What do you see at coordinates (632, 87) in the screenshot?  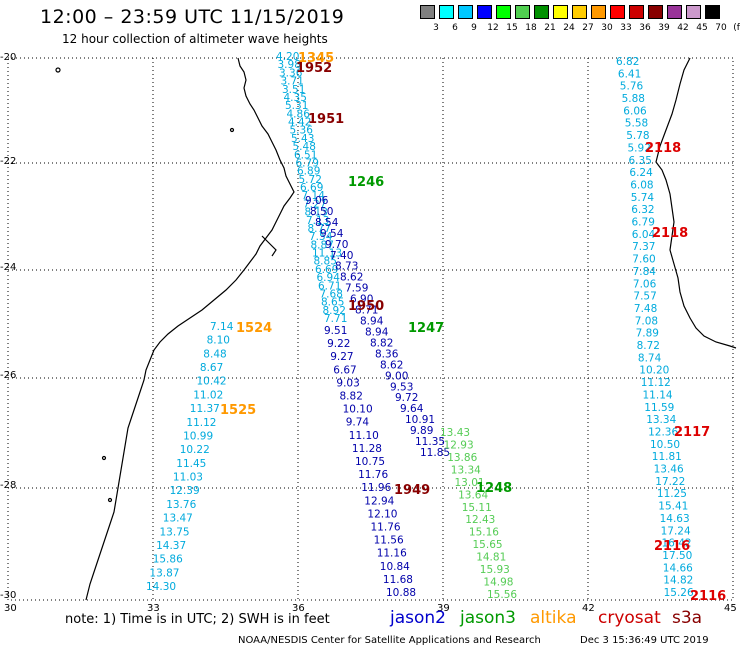 I see `wave-height-value: 5.76` at bounding box center [632, 87].